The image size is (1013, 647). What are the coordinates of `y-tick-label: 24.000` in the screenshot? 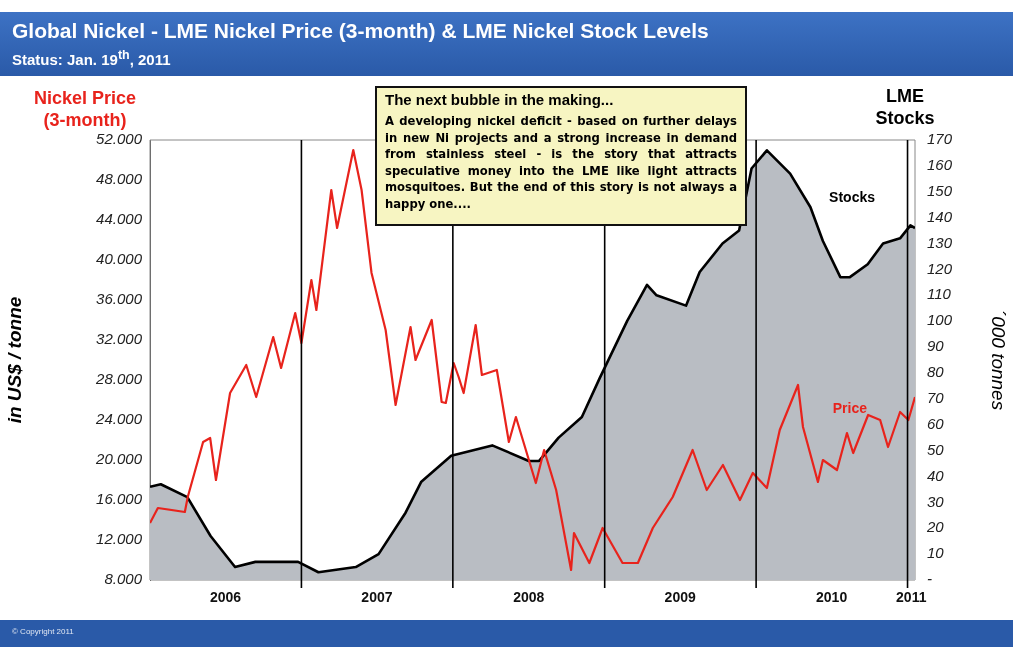 It's located at (119, 419).